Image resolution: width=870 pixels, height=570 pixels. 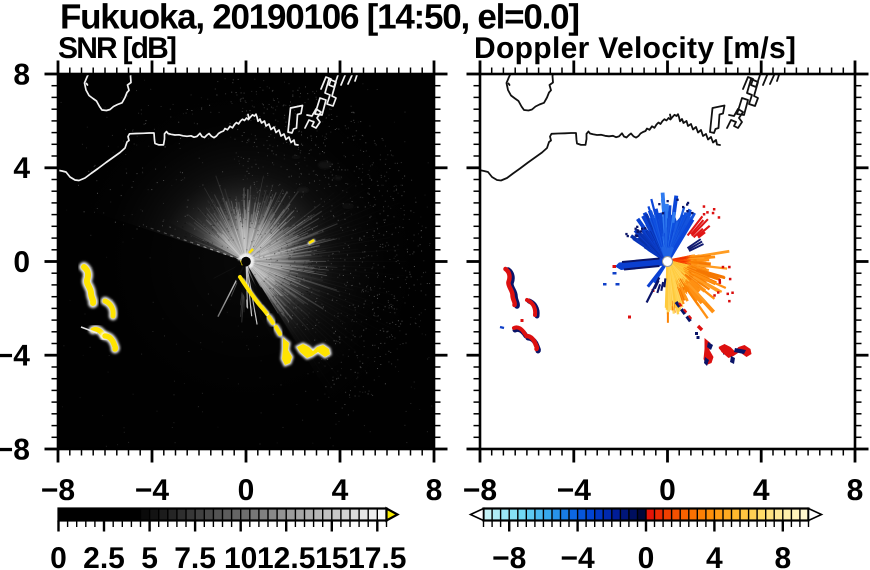 What do you see at coordinates (240, 556) in the screenshot?
I see `svg-text: 10` at bounding box center [240, 556].